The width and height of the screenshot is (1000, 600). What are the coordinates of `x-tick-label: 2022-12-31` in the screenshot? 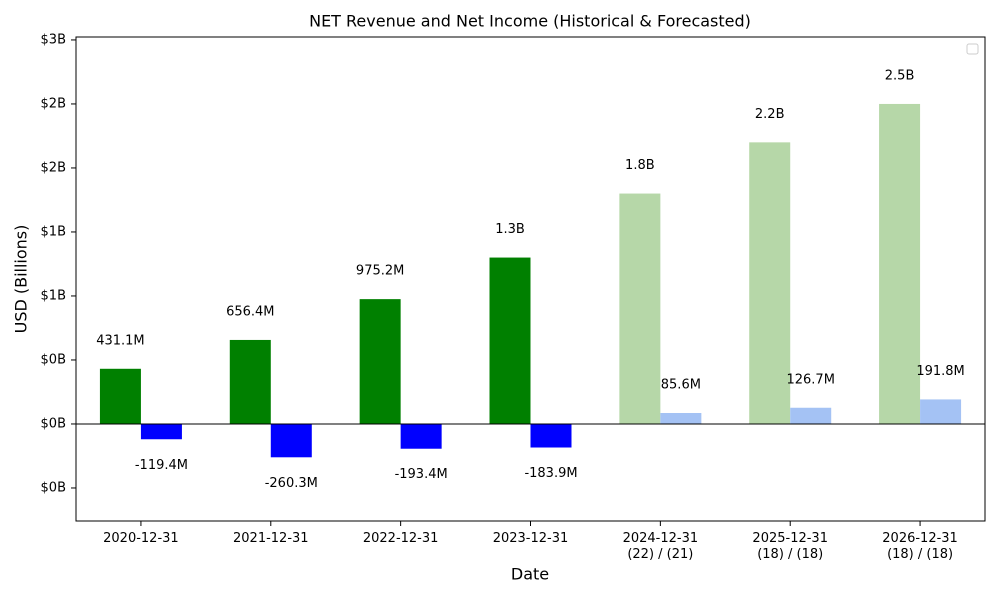 It's located at (401, 538).